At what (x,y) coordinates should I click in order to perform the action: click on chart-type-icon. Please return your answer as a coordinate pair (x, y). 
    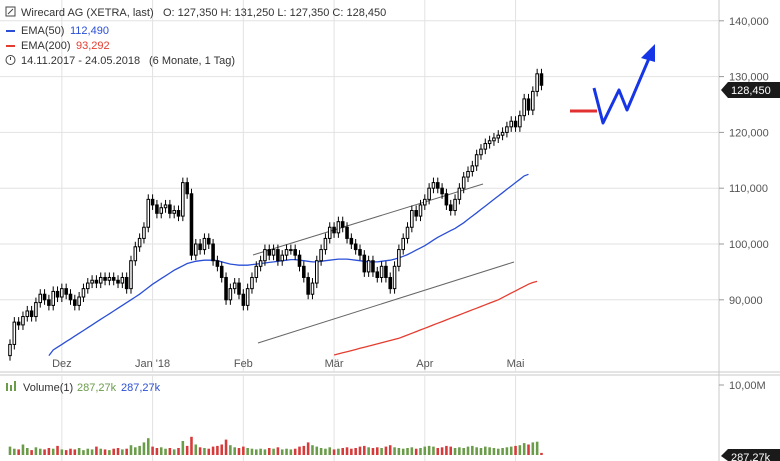
    Looking at the image, I should click on (10, 11).